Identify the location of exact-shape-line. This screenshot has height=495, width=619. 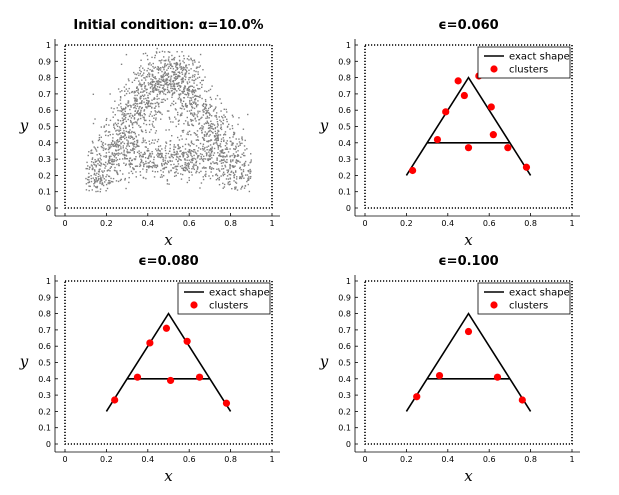
(468, 126).